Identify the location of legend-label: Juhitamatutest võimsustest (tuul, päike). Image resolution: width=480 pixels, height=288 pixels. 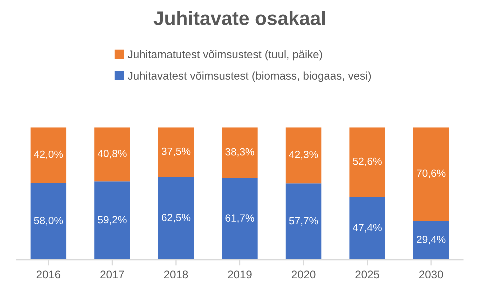
(225, 55).